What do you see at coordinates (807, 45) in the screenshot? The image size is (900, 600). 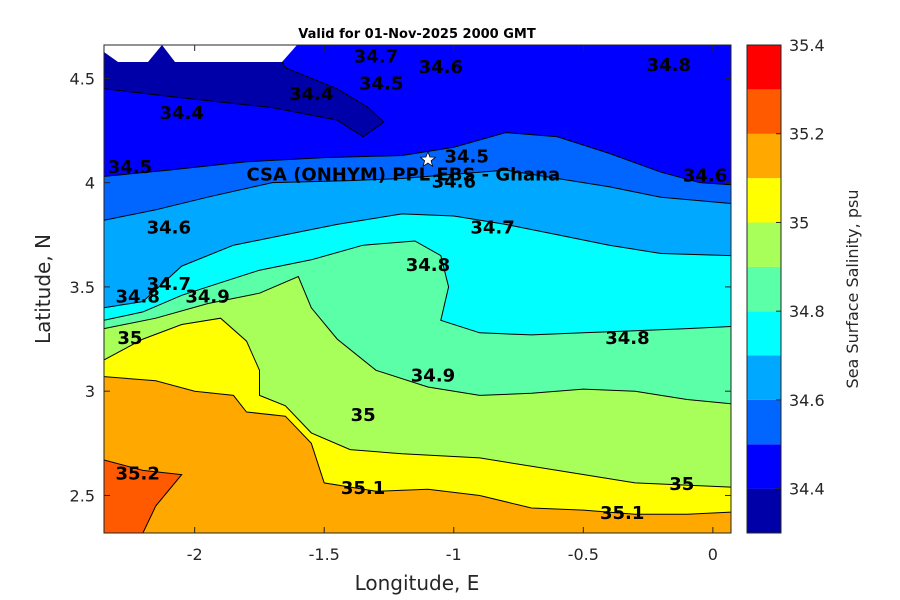 I see `colorbar-tick-label: 35.4` at bounding box center [807, 45].